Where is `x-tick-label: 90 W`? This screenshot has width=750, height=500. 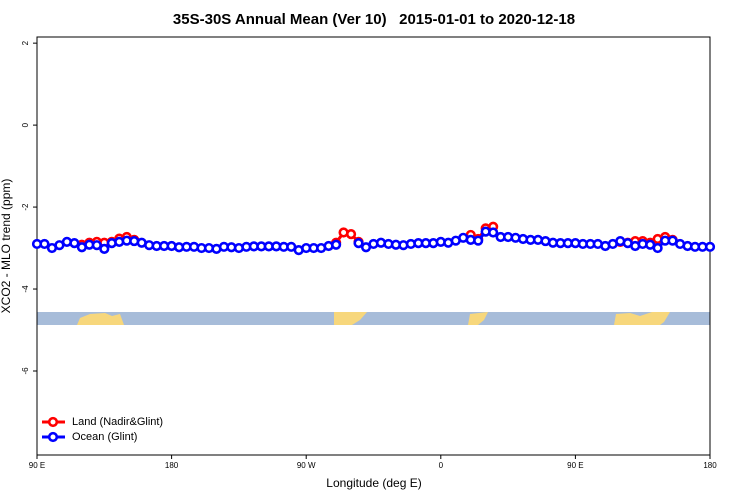 x-tick-label: 90 W is located at coordinates (306, 465).